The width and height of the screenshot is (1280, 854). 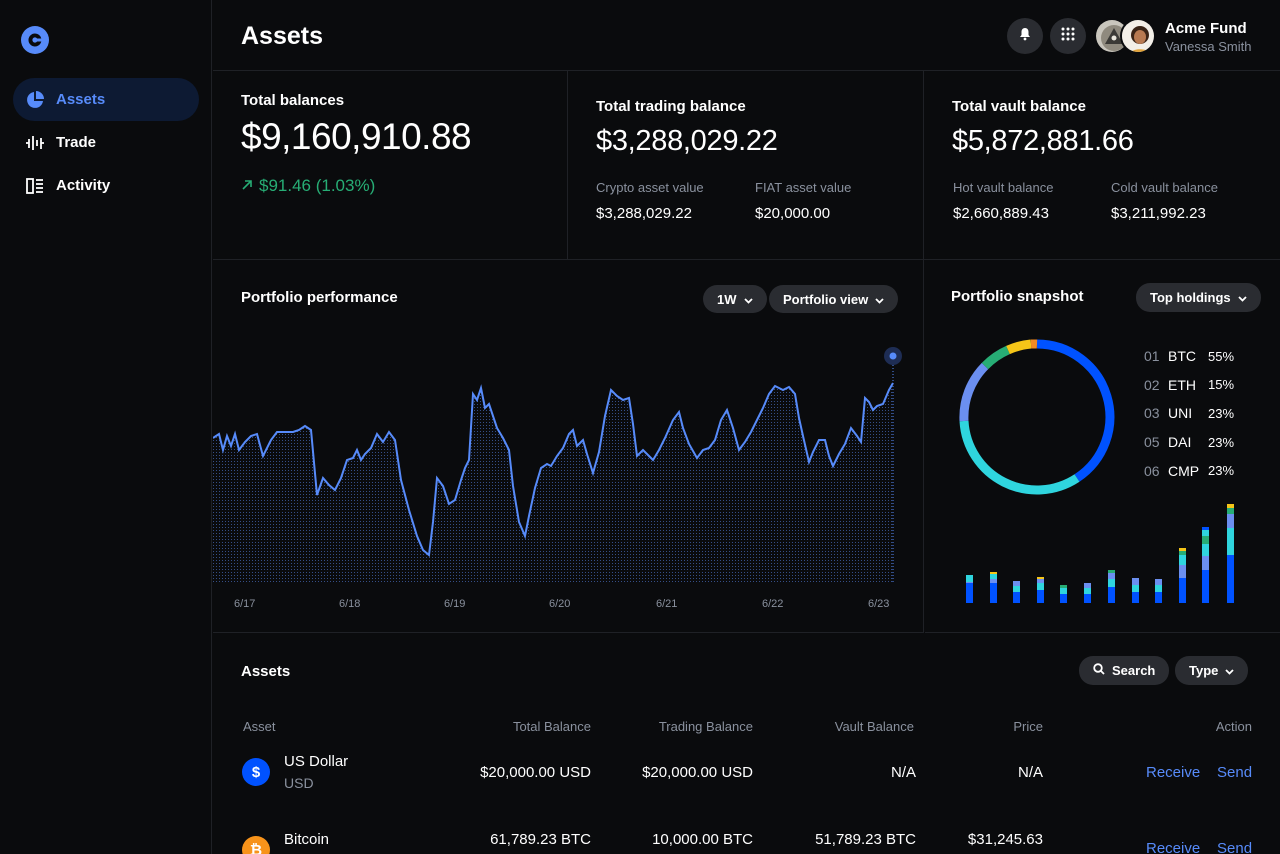 I want to click on asset-code: USD, so click(x=299, y=783).